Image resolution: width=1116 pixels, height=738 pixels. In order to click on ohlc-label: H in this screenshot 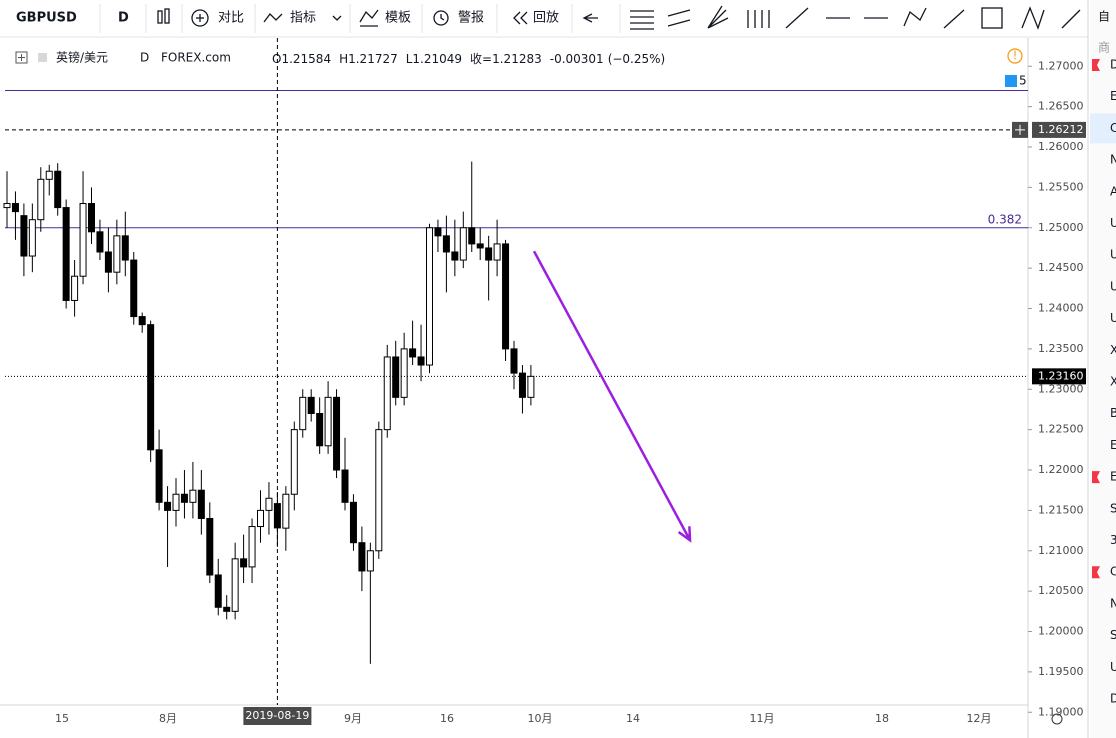, I will do `click(343, 59)`.